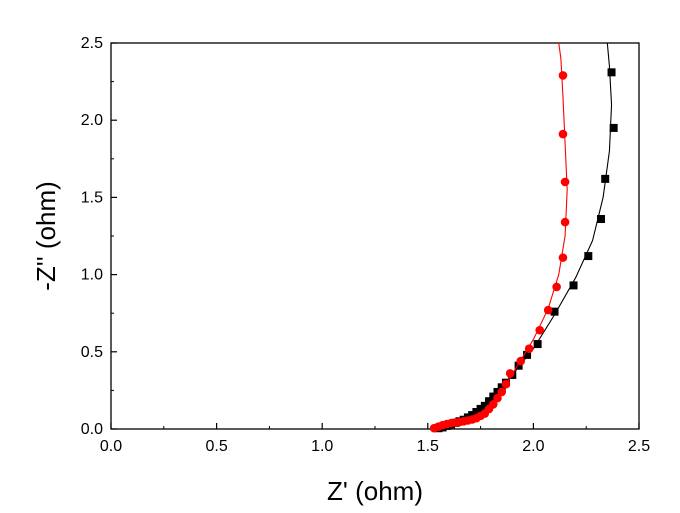 The height and width of the screenshot is (513, 680). What do you see at coordinates (639, 446) in the screenshot?
I see `x-tick-label: 2.5` at bounding box center [639, 446].